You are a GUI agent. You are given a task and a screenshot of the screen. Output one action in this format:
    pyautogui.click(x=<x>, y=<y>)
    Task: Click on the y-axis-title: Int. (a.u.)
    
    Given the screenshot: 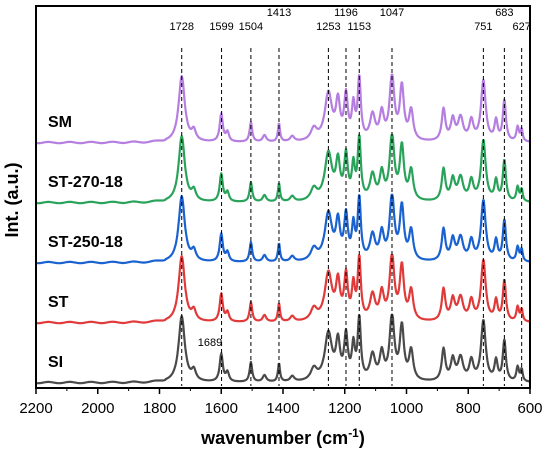 What is the action you would take?
    pyautogui.click(x=12, y=200)
    